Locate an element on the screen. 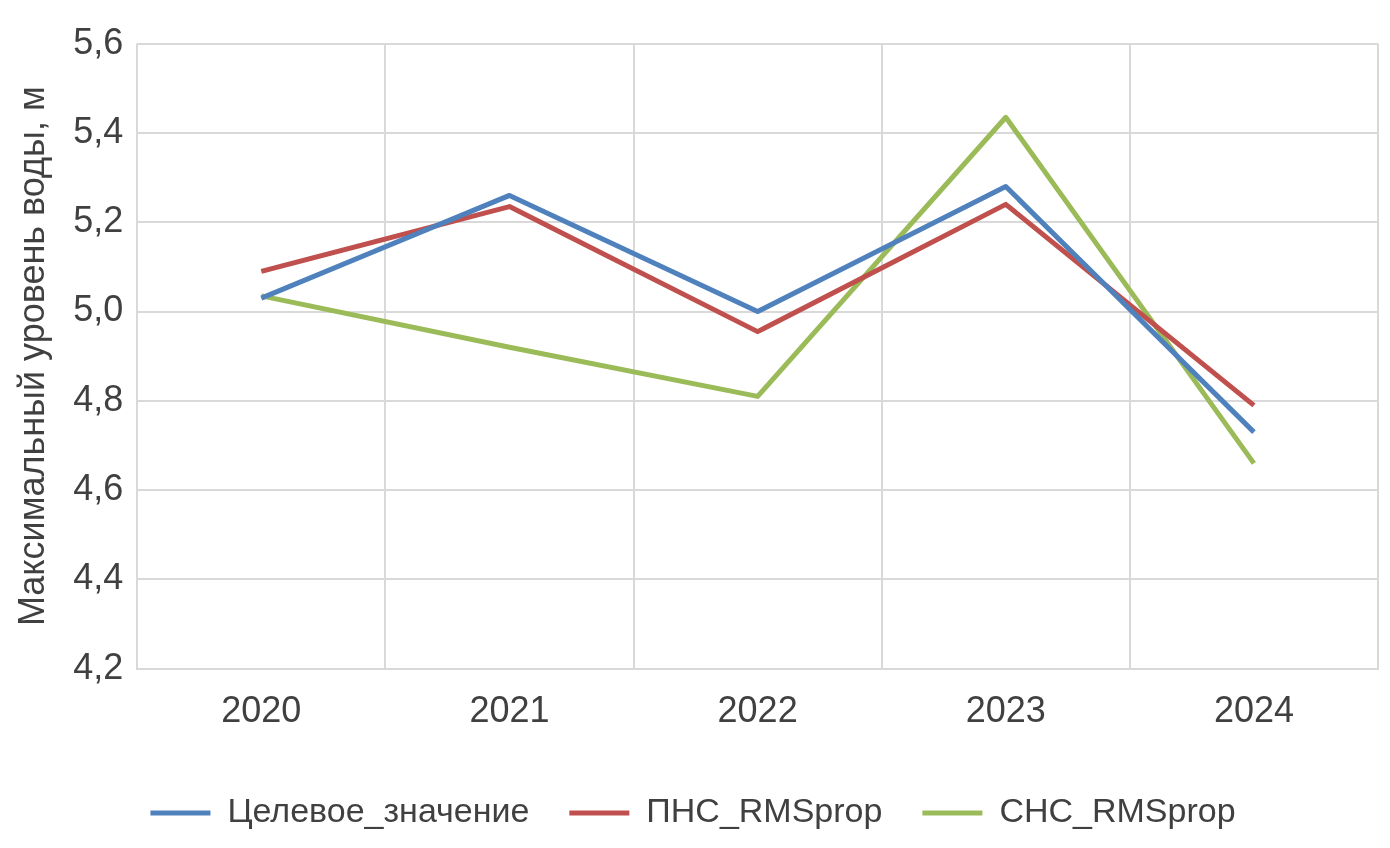  x-tick-label: 2024 is located at coordinates (1253, 710).